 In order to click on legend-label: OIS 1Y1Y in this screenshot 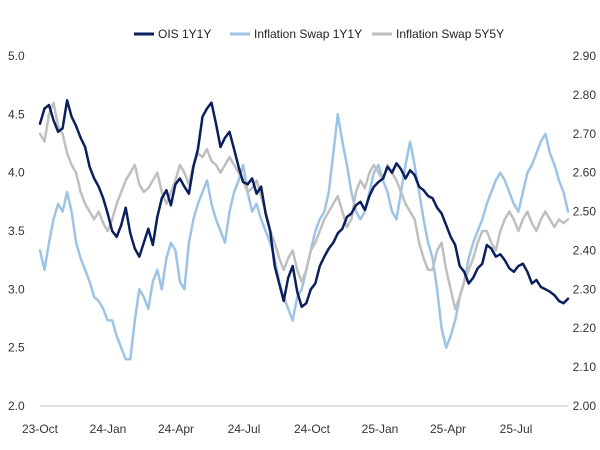, I will do `click(184, 34)`.